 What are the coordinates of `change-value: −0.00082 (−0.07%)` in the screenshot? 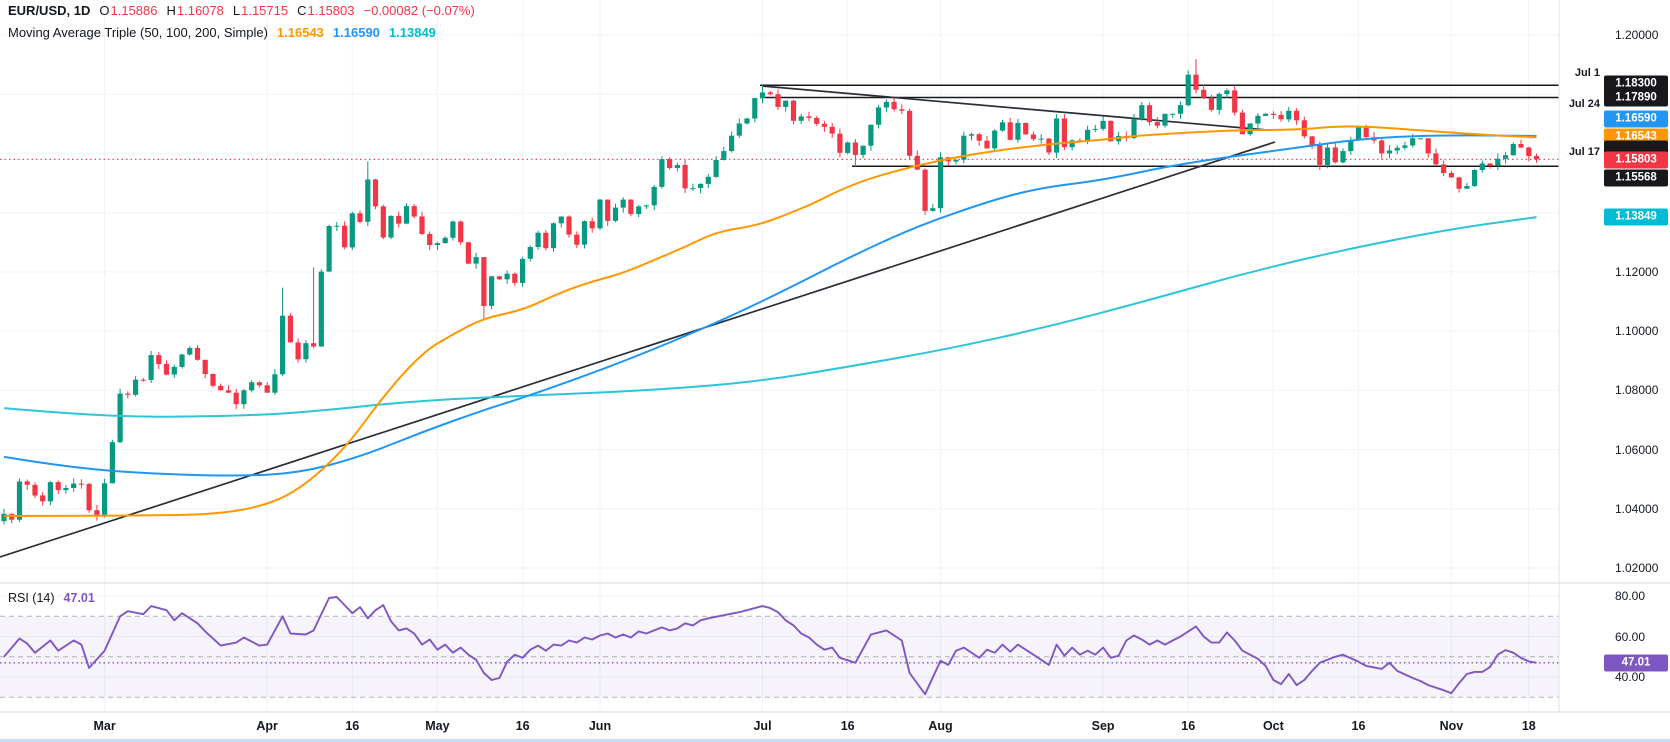 It's located at (419, 10).